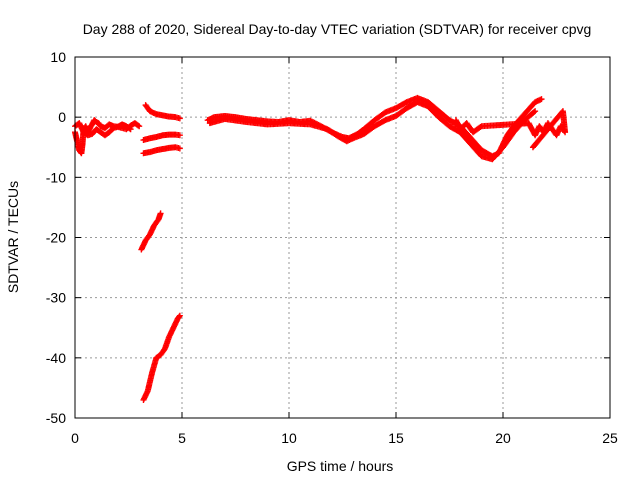 The image size is (640, 480). What do you see at coordinates (161, 150) in the screenshot?
I see `series-segment-3h-low` at bounding box center [161, 150].